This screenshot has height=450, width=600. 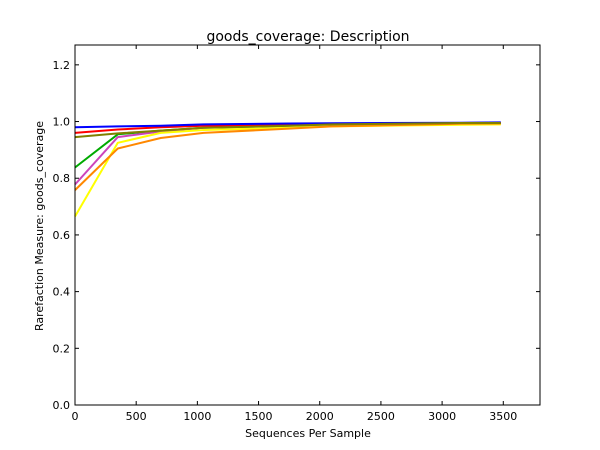 I want to click on y-tick-label: 1.0, so click(x=62, y=122).